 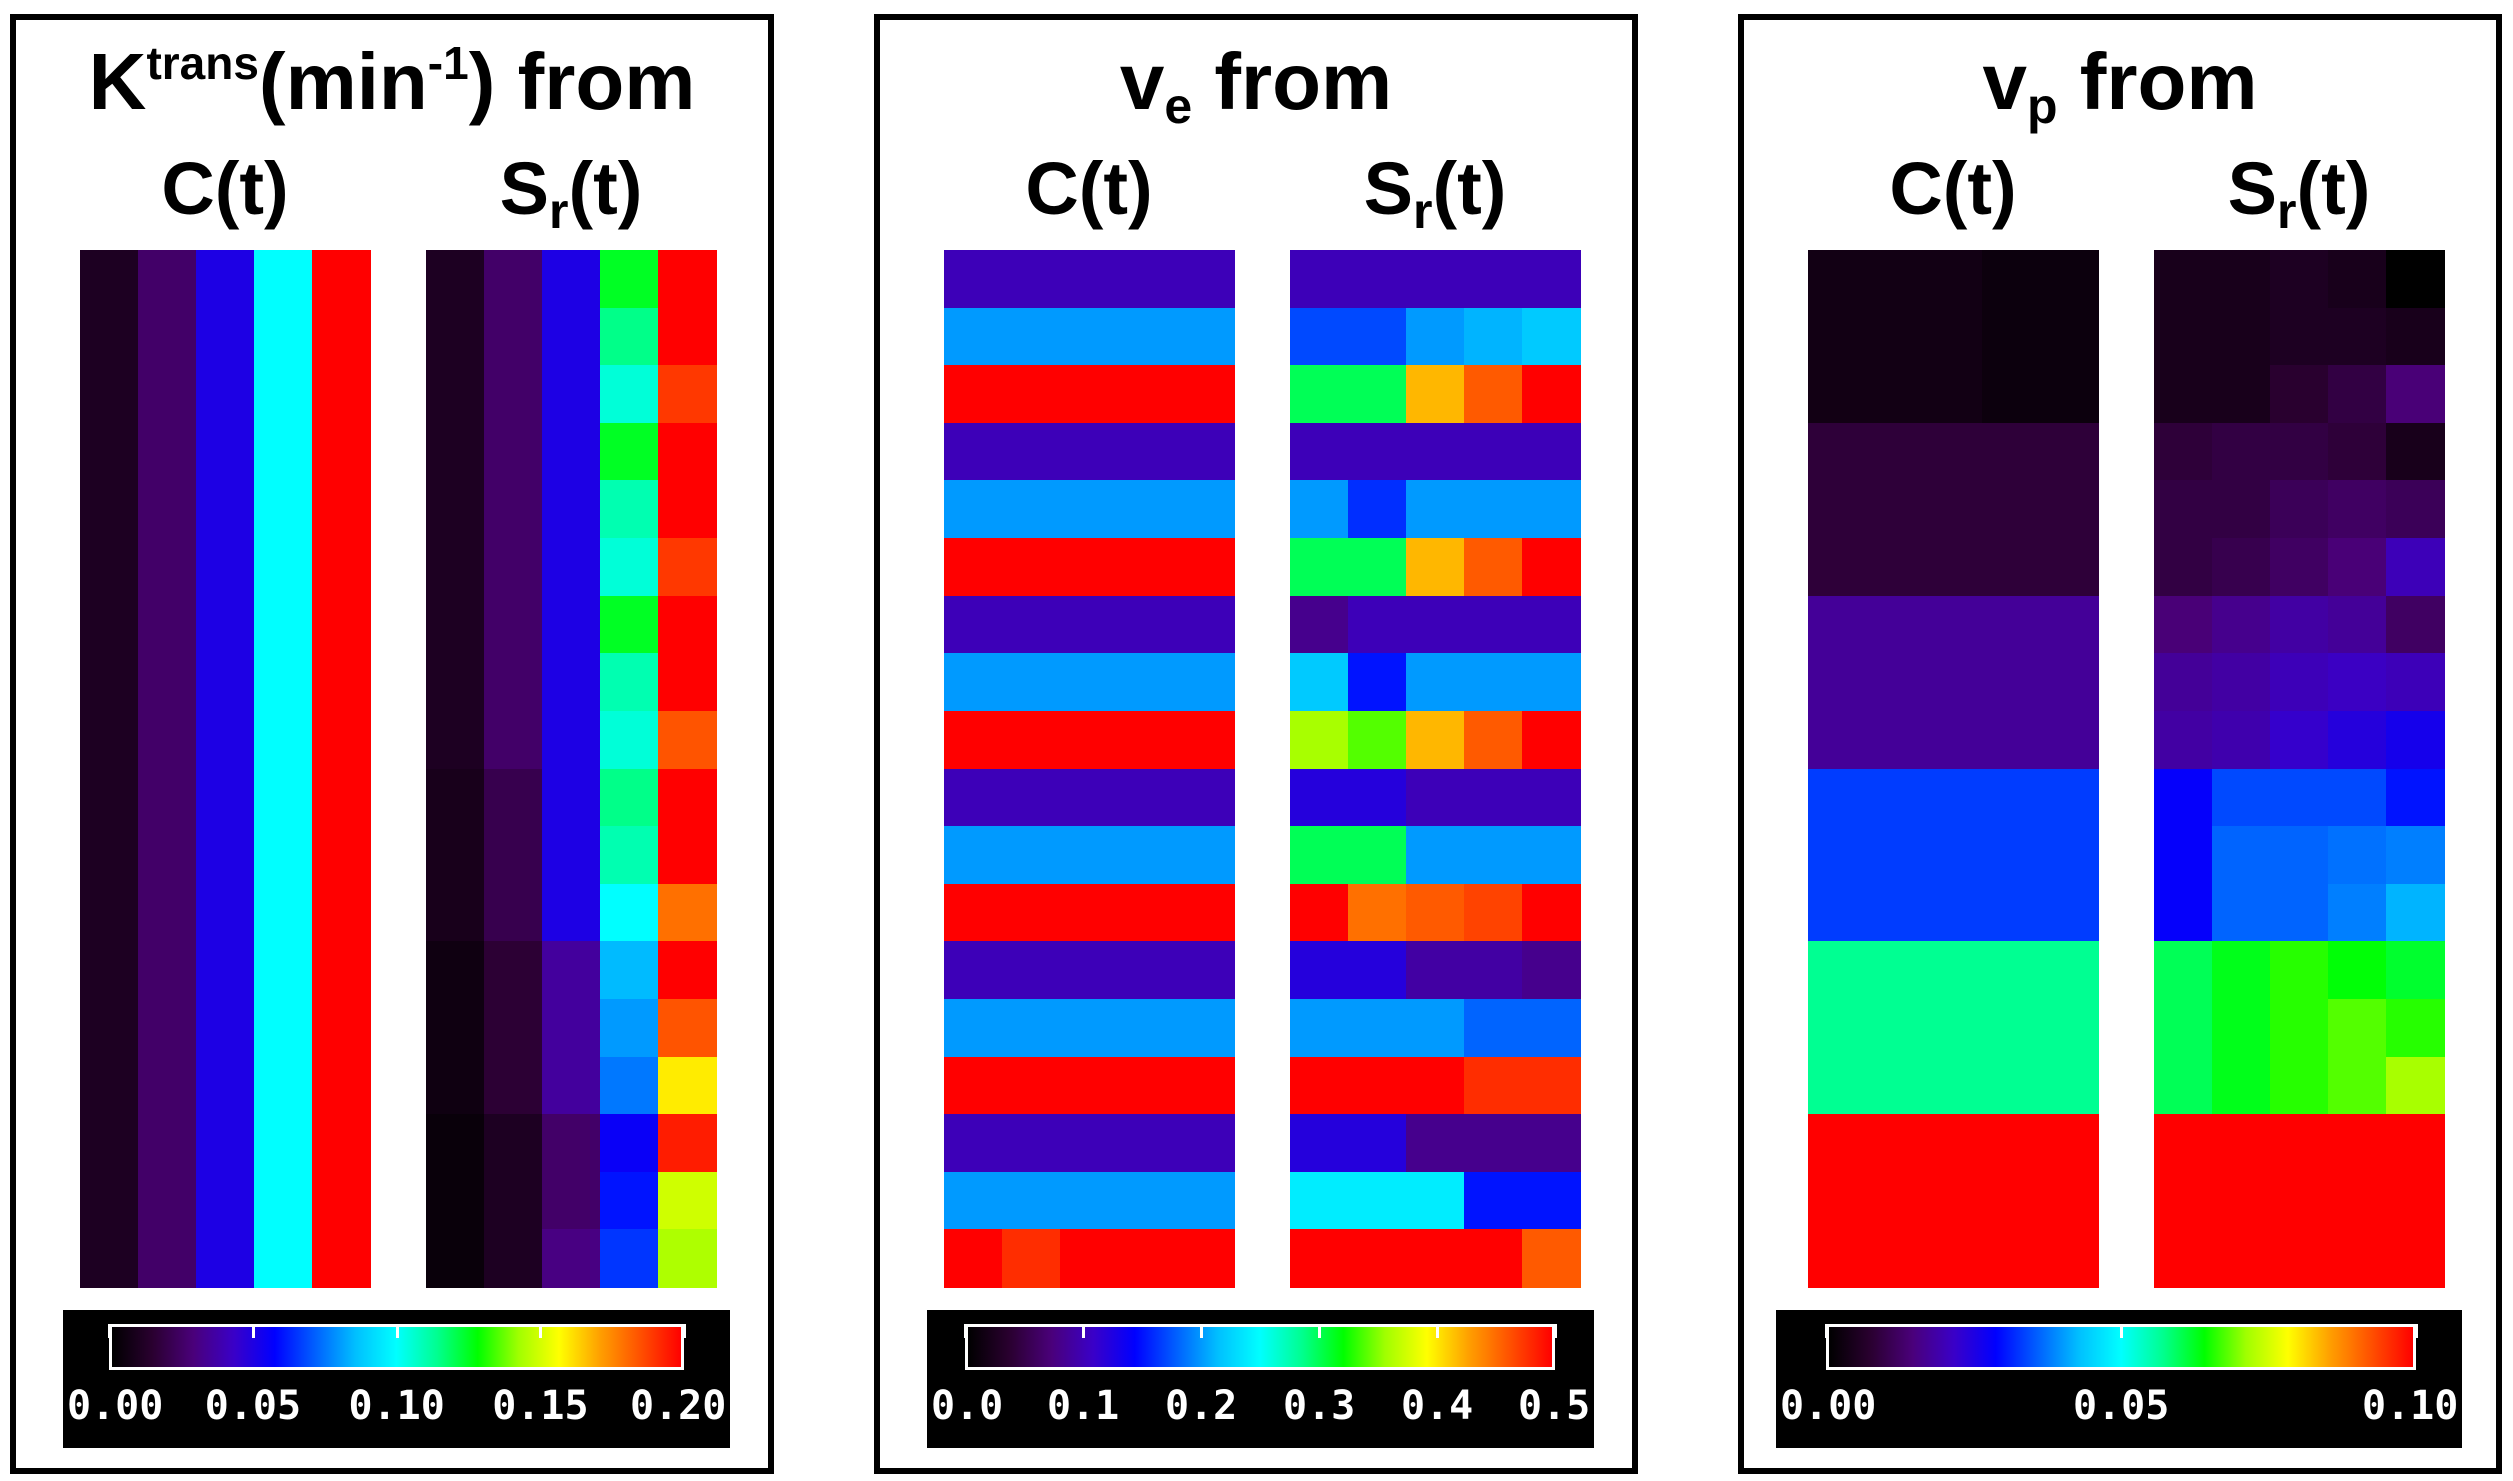 I want to click on colorbar-tick, so click(x=1201, y=1331).